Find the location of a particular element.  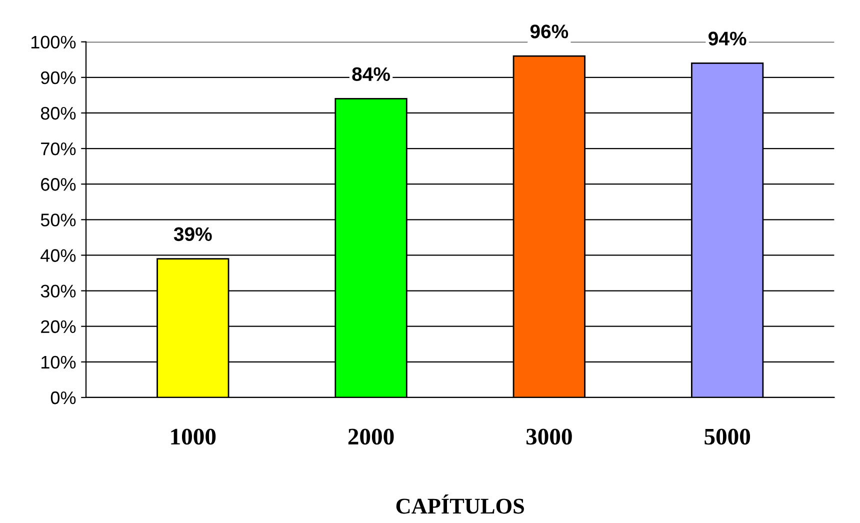

x-axis-title: CAPÍTULOS is located at coordinates (460, 504).